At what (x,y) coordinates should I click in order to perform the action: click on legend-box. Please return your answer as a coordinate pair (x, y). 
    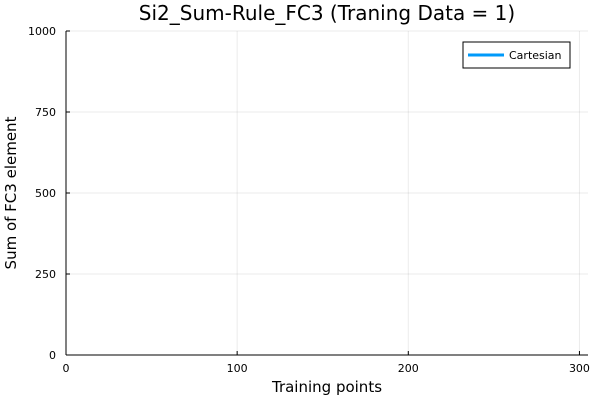
    Looking at the image, I should click on (516, 55).